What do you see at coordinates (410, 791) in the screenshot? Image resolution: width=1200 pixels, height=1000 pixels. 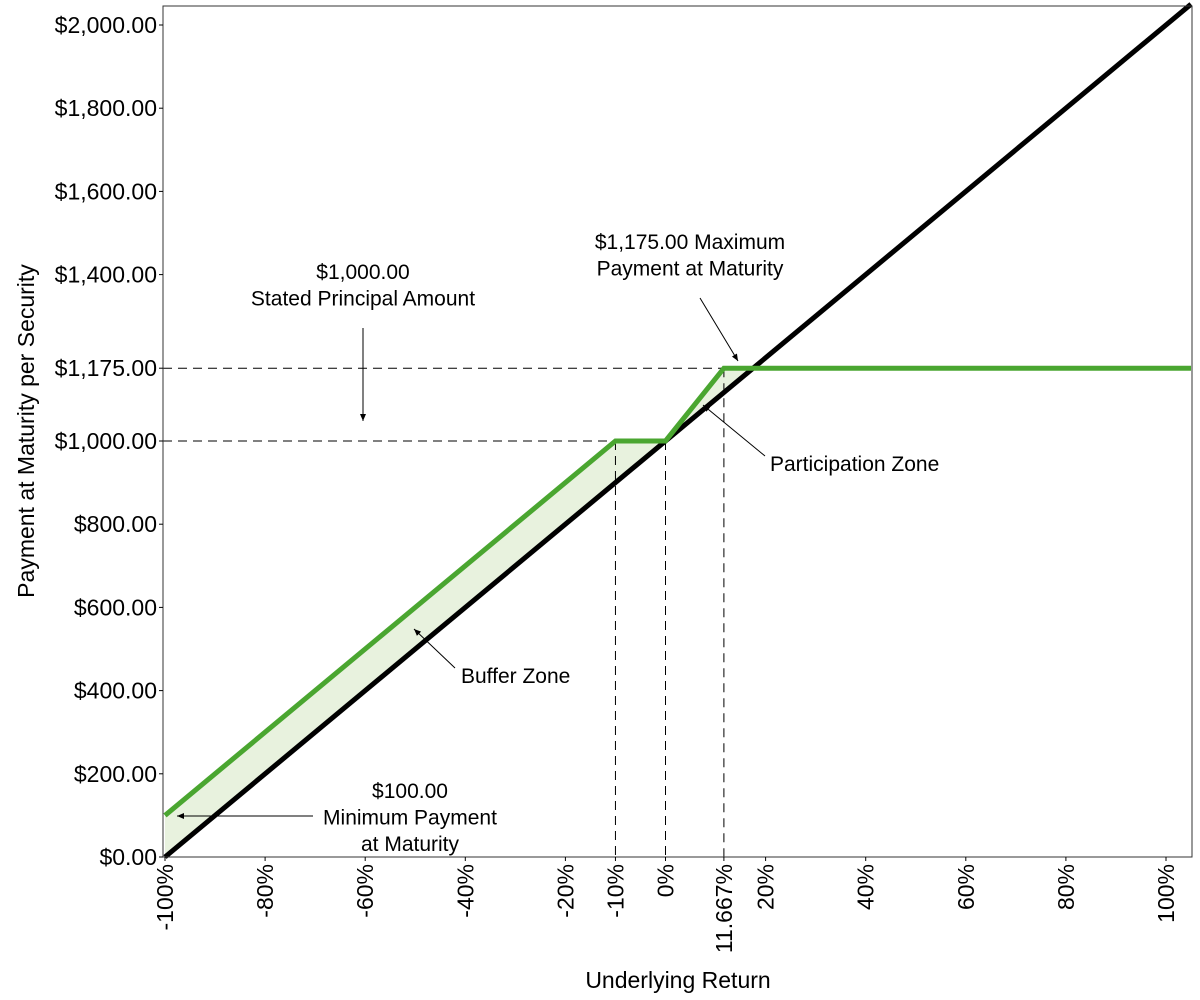 I see `annotation-minimum-text: $100.00` at bounding box center [410, 791].